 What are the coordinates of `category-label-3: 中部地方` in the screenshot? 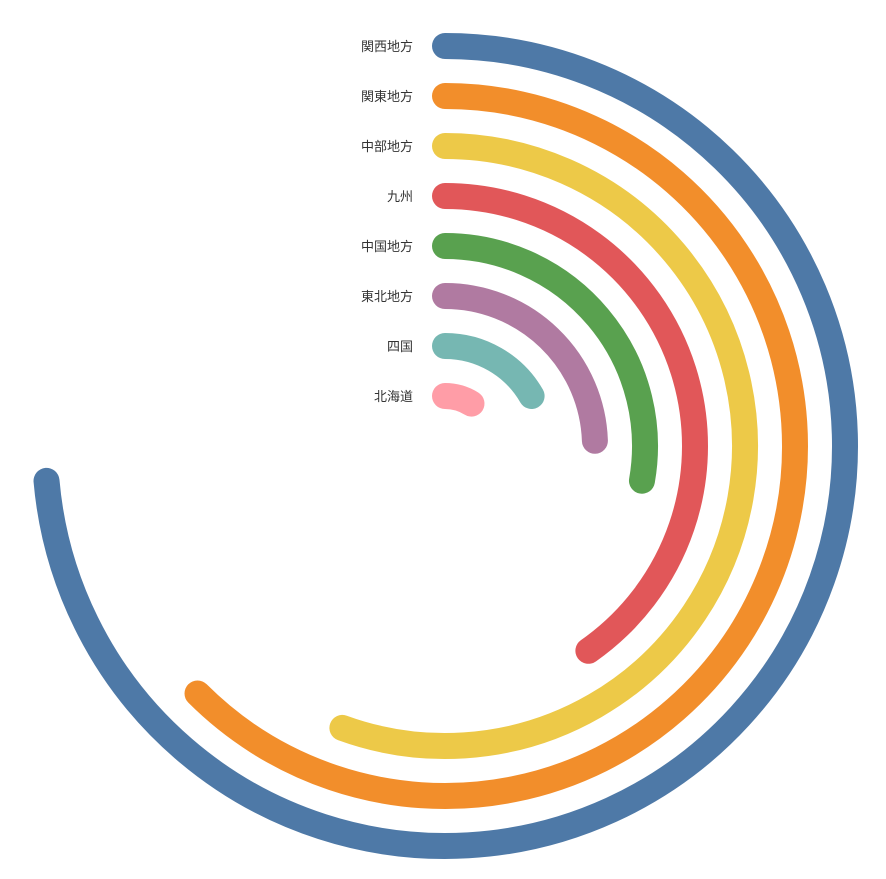 It's located at (387, 147).